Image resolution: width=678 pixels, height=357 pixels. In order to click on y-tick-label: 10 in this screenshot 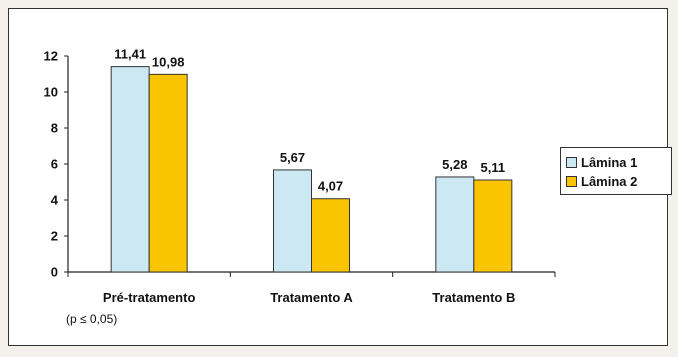, I will do `click(51, 92)`.